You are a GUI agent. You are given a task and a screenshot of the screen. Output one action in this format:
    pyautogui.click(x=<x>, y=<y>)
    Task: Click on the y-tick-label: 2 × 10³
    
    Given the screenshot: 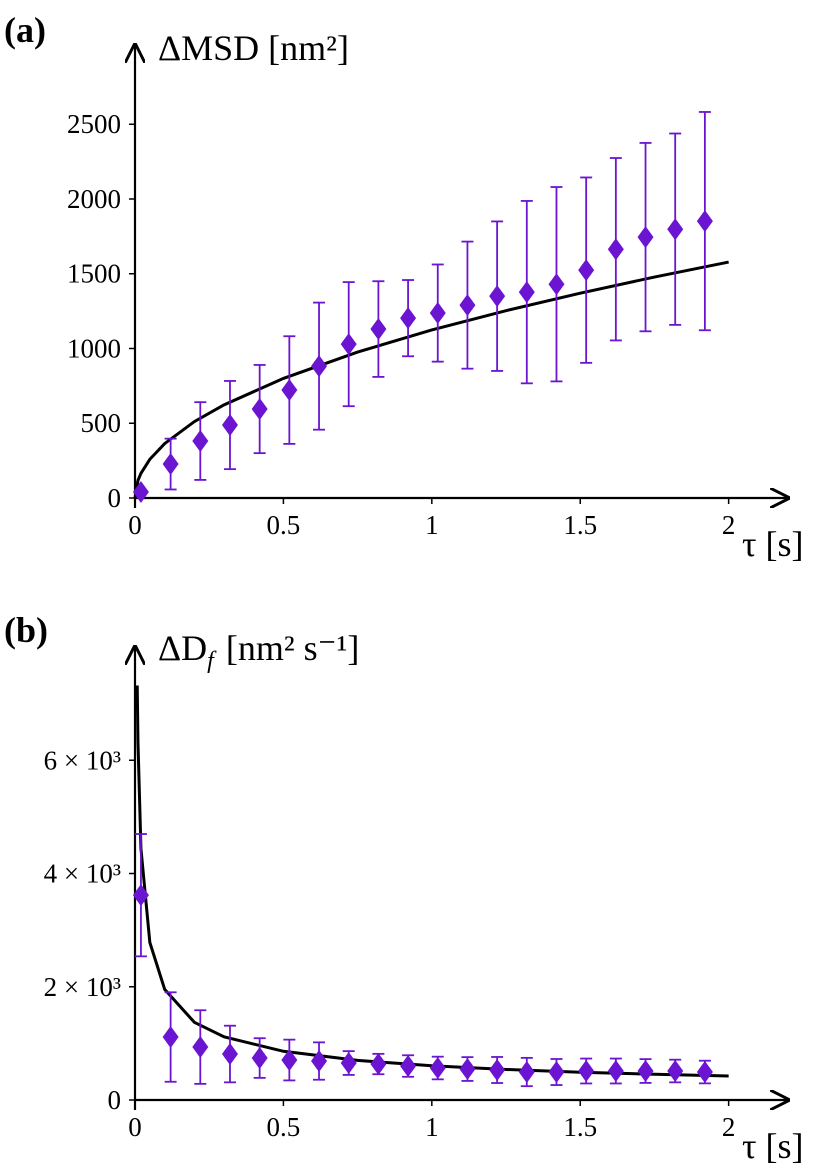 What is the action you would take?
    pyautogui.click(x=82, y=987)
    